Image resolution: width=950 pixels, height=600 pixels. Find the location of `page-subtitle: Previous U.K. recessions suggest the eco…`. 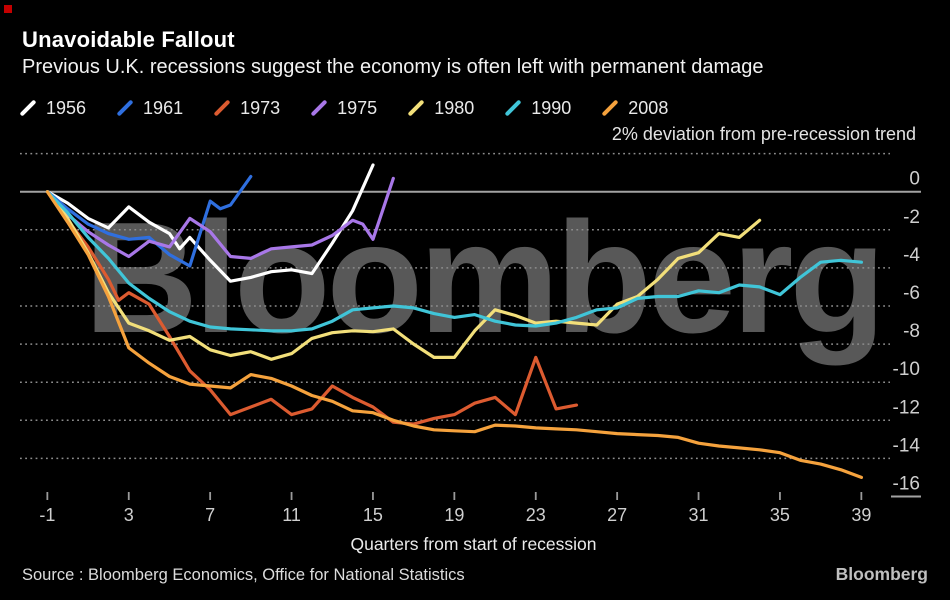

page-subtitle: Previous U.K. recessions suggest the eco… is located at coordinates (393, 67).